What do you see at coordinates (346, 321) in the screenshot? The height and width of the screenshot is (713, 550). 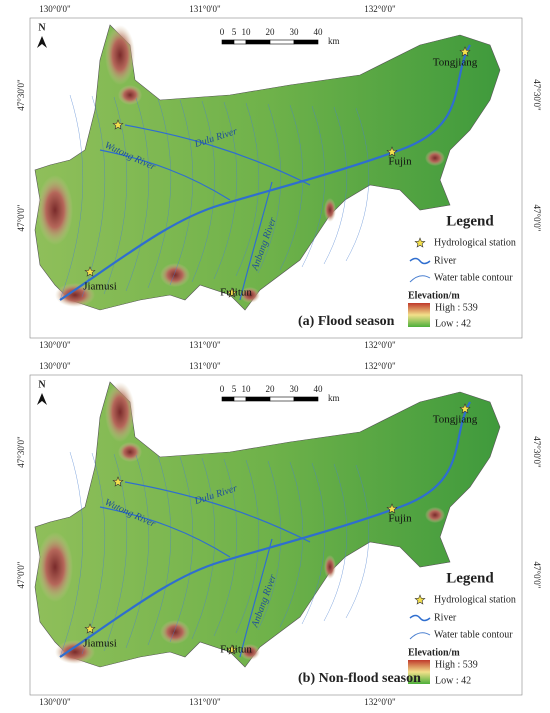 I see `panel-caption: (a) Flood season` at bounding box center [346, 321].